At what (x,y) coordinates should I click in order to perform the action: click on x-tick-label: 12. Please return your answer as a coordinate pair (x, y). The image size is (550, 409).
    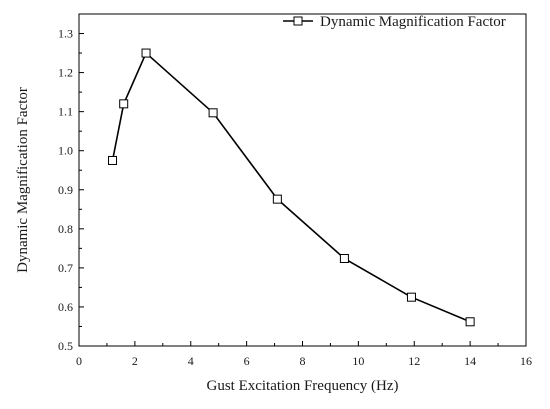
    Looking at the image, I should click on (414, 361).